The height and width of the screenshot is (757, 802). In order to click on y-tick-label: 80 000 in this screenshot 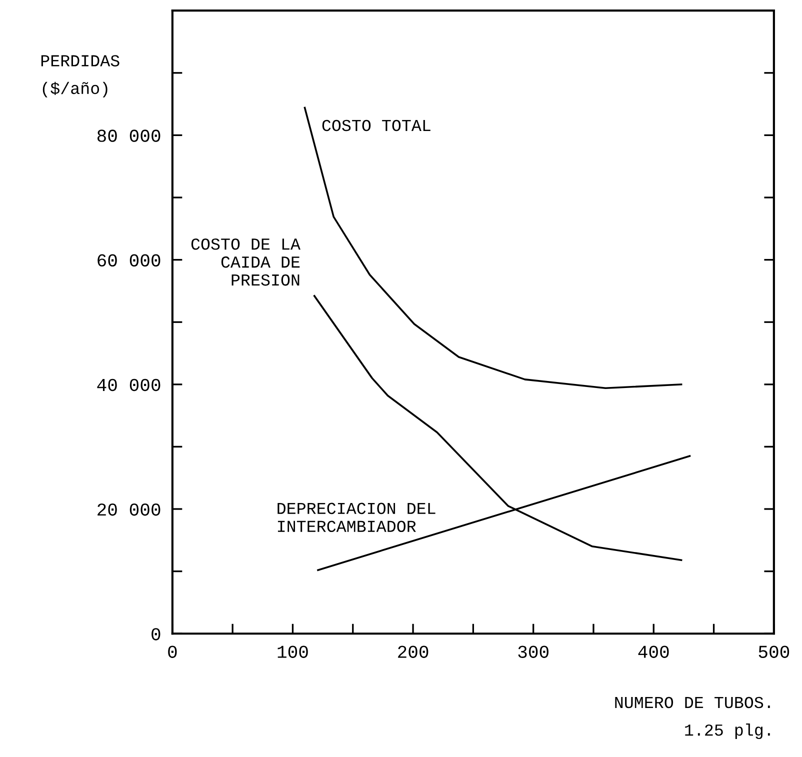, I will do `click(128, 136)`.